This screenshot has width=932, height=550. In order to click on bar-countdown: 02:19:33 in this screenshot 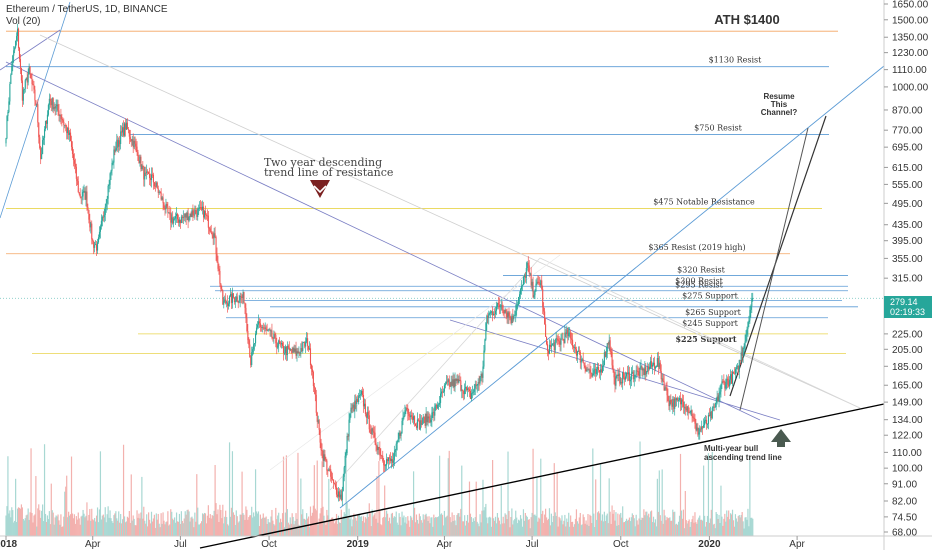, I will do `click(907, 312)`.